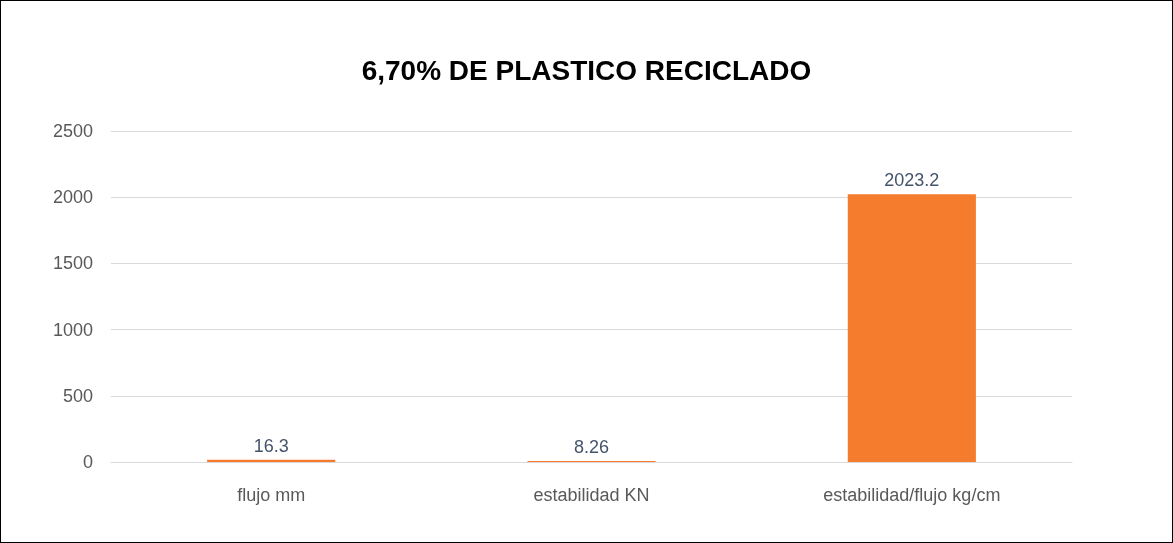 The width and height of the screenshot is (1173, 543). What do you see at coordinates (586, 70) in the screenshot?
I see `chart-title: 6,70% DE PLASTICO RECICLADO` at bounding box center [586, 70].